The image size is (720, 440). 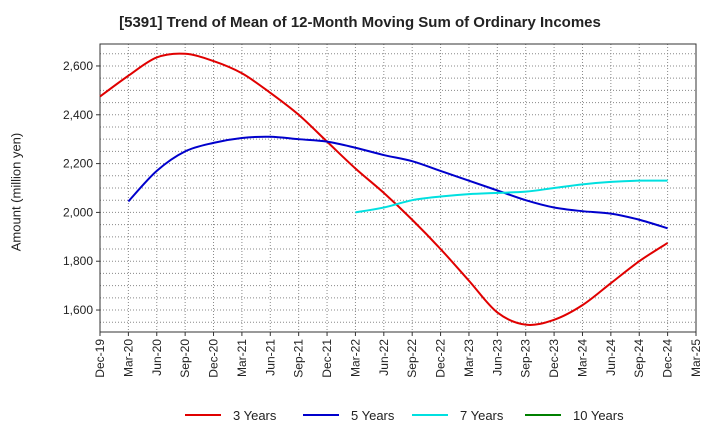 What do you see at coordinates (185, 358) in the screenshot?
I see `x-tick-label: Sep-20` at bounding box center [185, 358].